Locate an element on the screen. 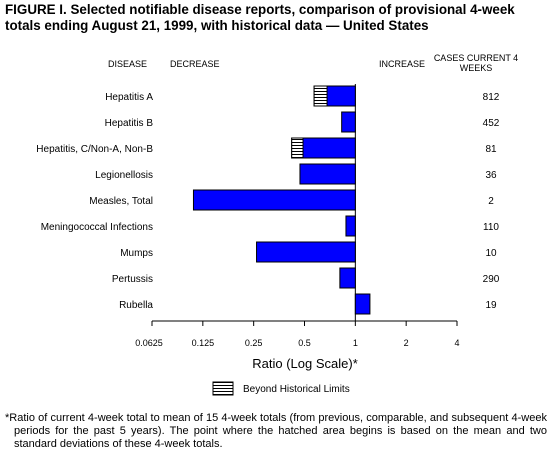 This screenshot has width=557, height=459. disease-label: Rubella is located at coordinates (136, 305).